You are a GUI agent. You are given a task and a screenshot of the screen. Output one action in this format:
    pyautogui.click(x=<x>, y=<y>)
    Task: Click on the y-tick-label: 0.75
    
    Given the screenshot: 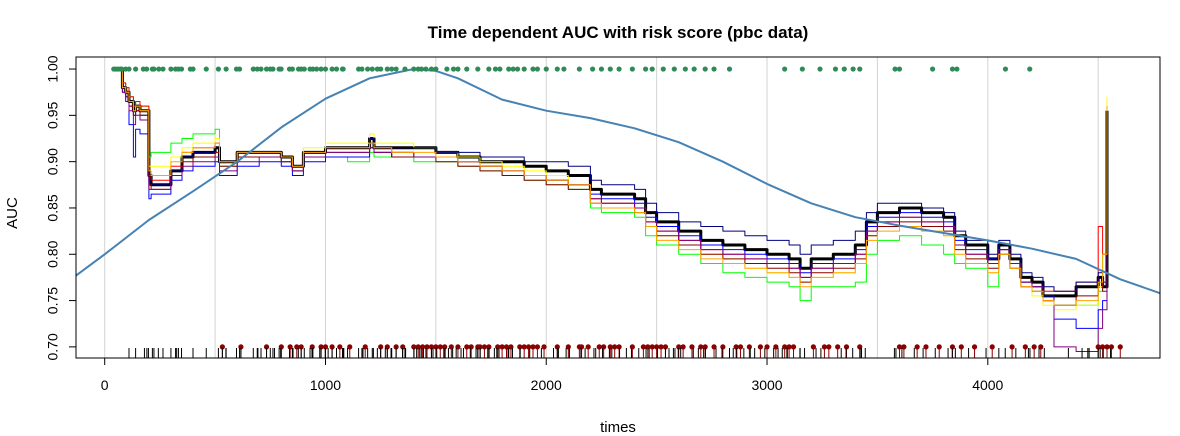 What is the action you would take?
    pyautogui.click(x=53, y=300)
    